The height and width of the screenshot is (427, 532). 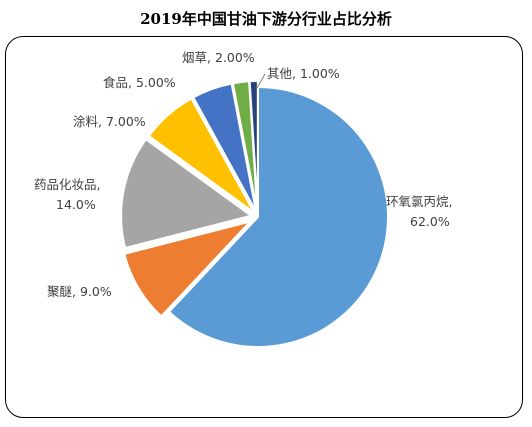 What do you see at coordinates (109, 121) in the screenshot?
I see `data-label-4: 涂料, 7.00%` at bounding box center [109, 121].